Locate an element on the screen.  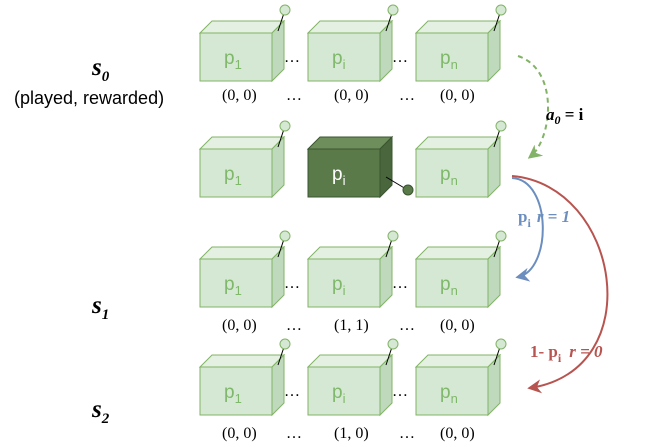
arm-row-s2: p1… pi… pn is located at coordinates (352, 377).